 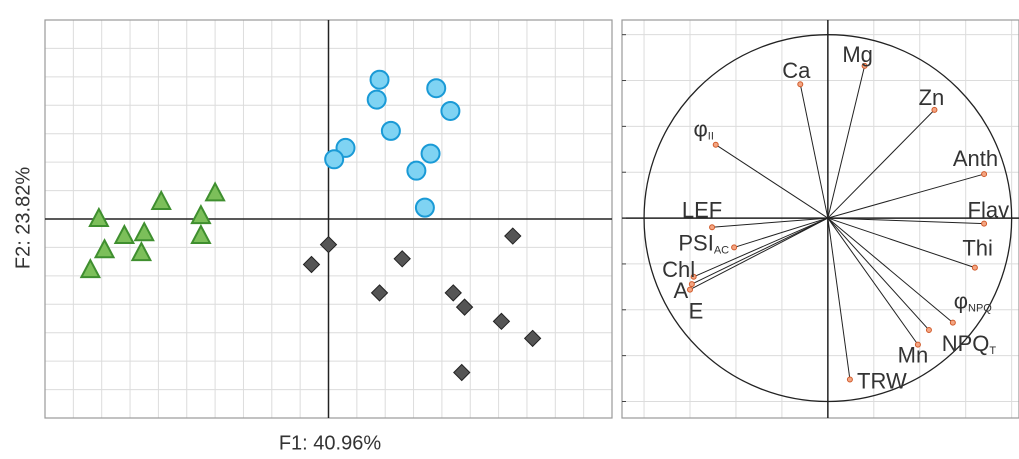 I want to click on variable-label: φII, so click(x=704, y=130).